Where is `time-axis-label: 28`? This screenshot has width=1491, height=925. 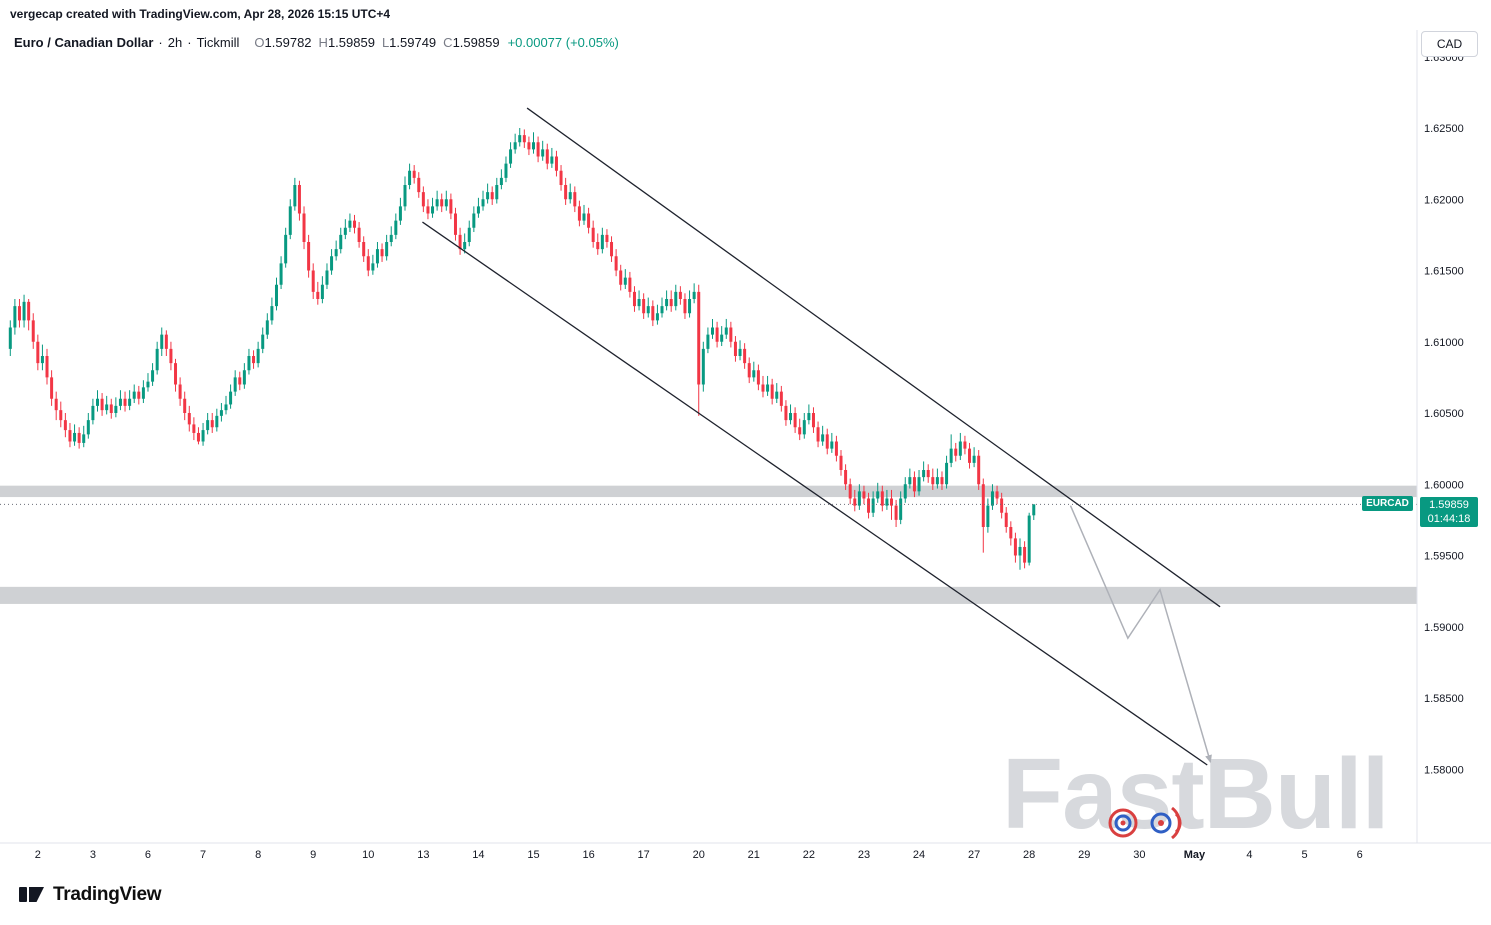 time-axis-label: 28 is located at coordinates (1029, 855).